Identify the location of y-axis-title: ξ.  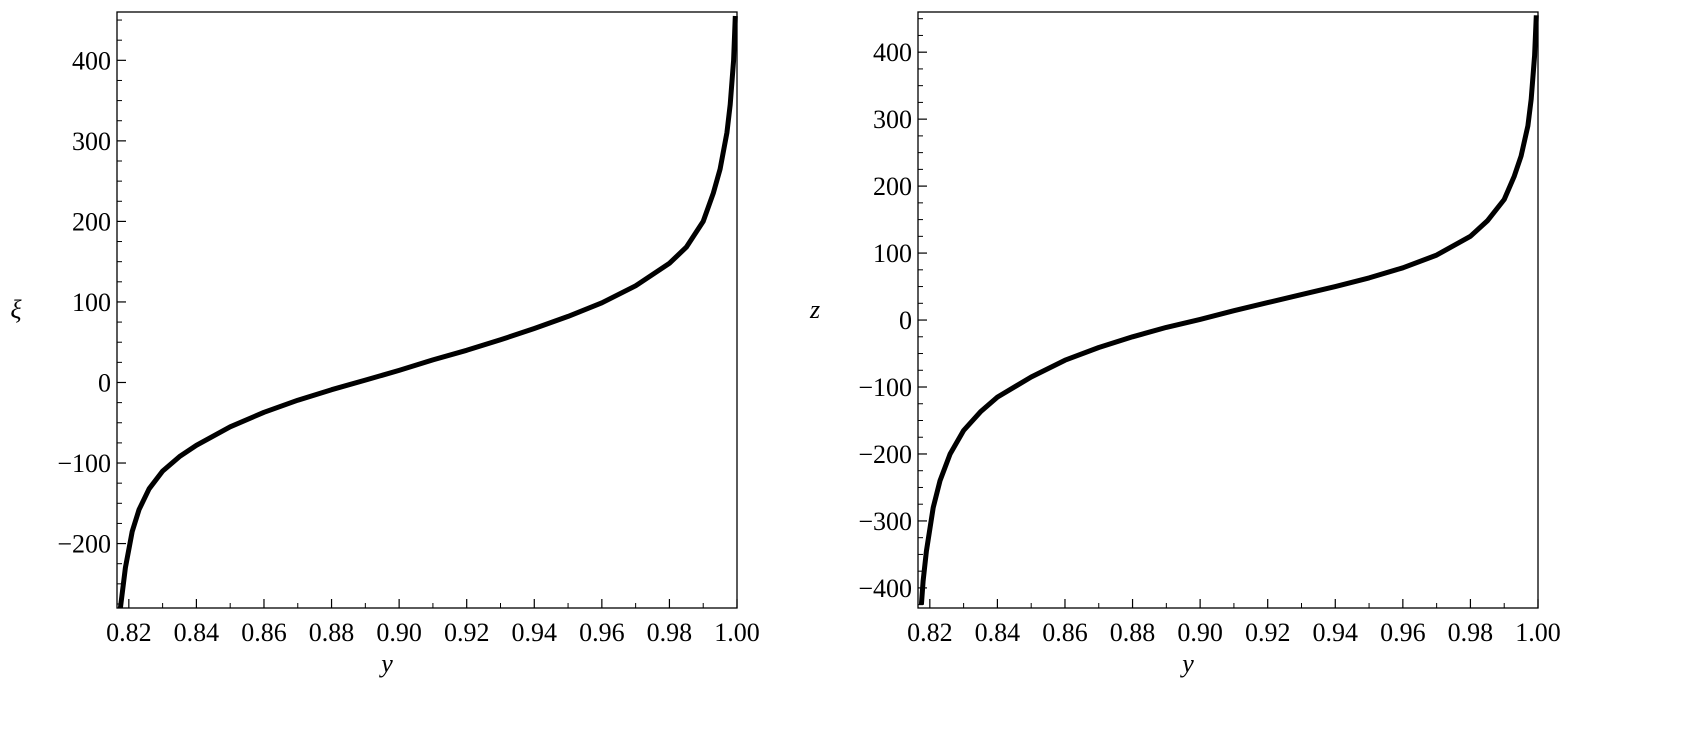
(16, 309).